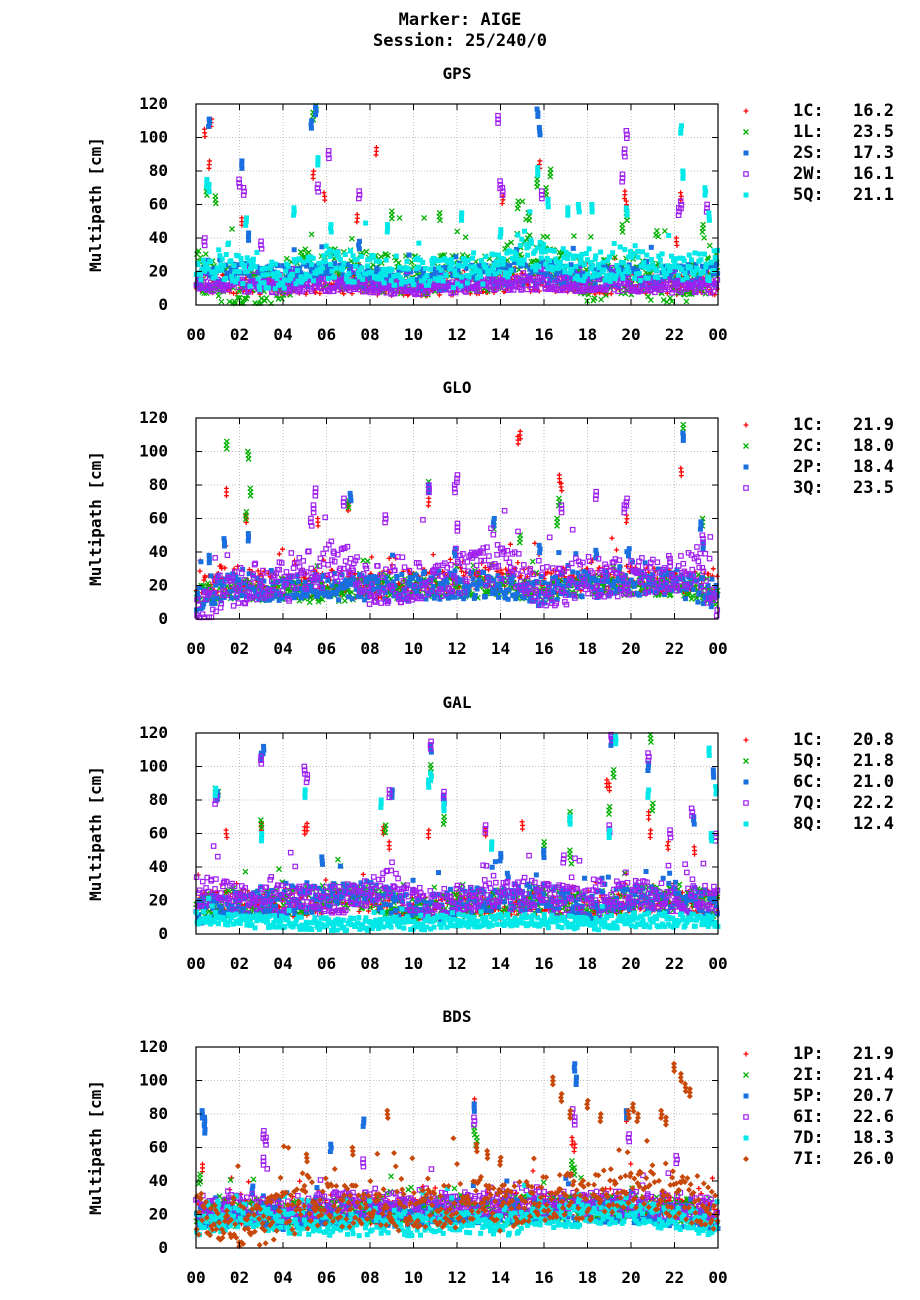 This screenshot has width=920, height=1300. What do you see at coordinates (543, 334) in the screenshot?
I see `x-tick-label: 16` at bounding box center [543, 334].